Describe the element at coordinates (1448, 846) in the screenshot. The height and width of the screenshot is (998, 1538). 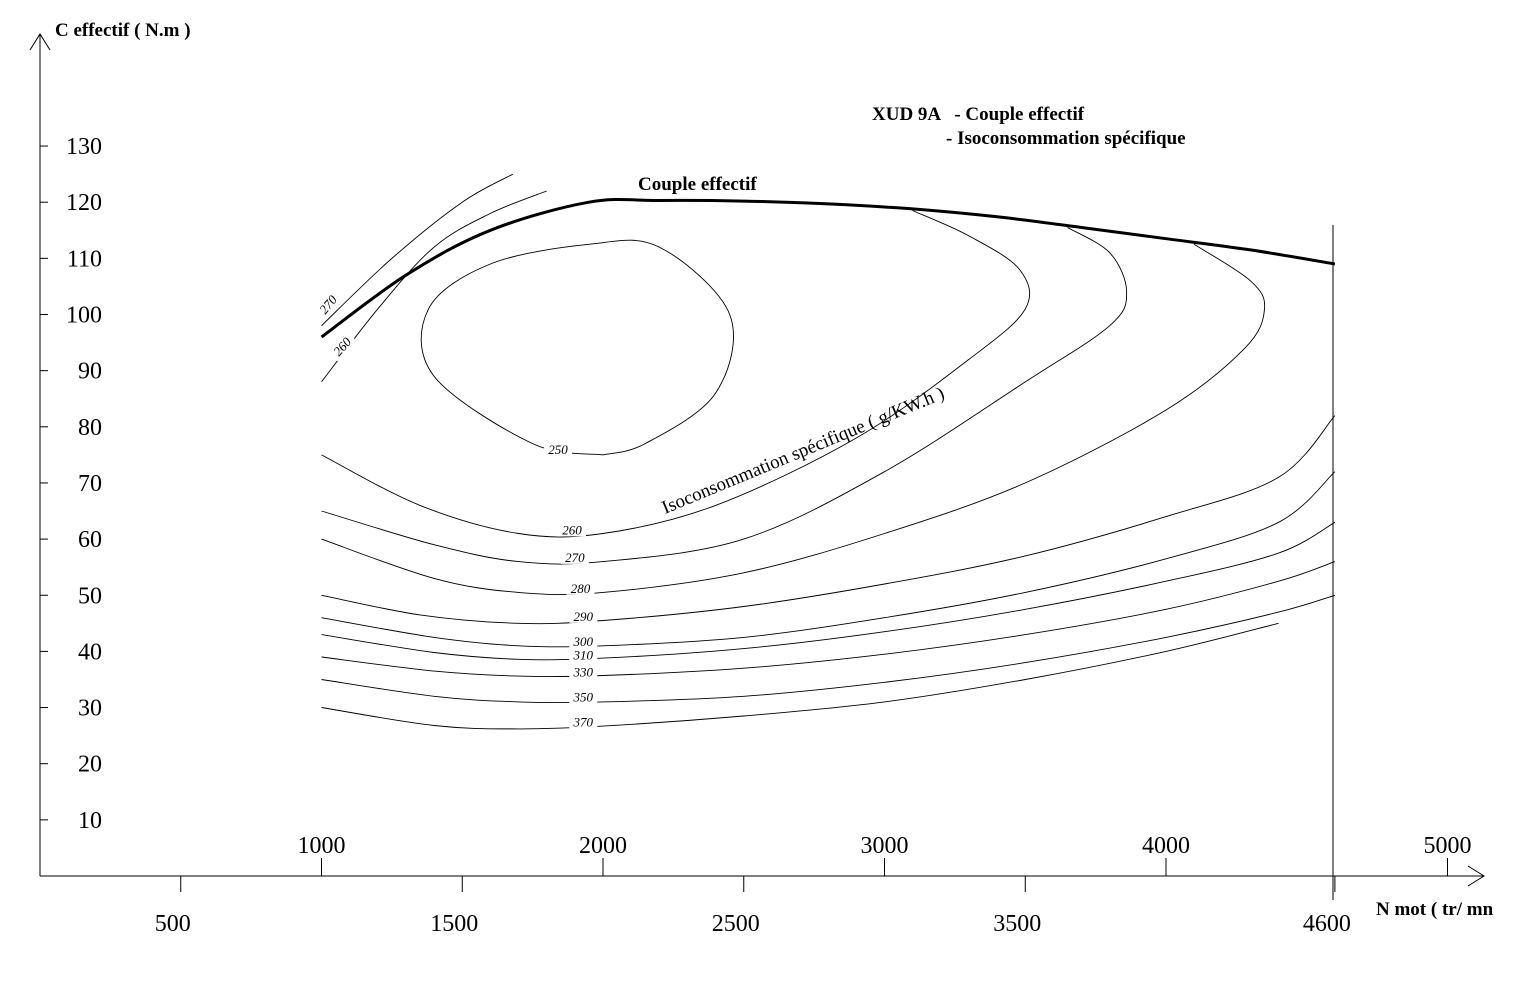
I see `x-tick-label-upper: 5000` at that location.